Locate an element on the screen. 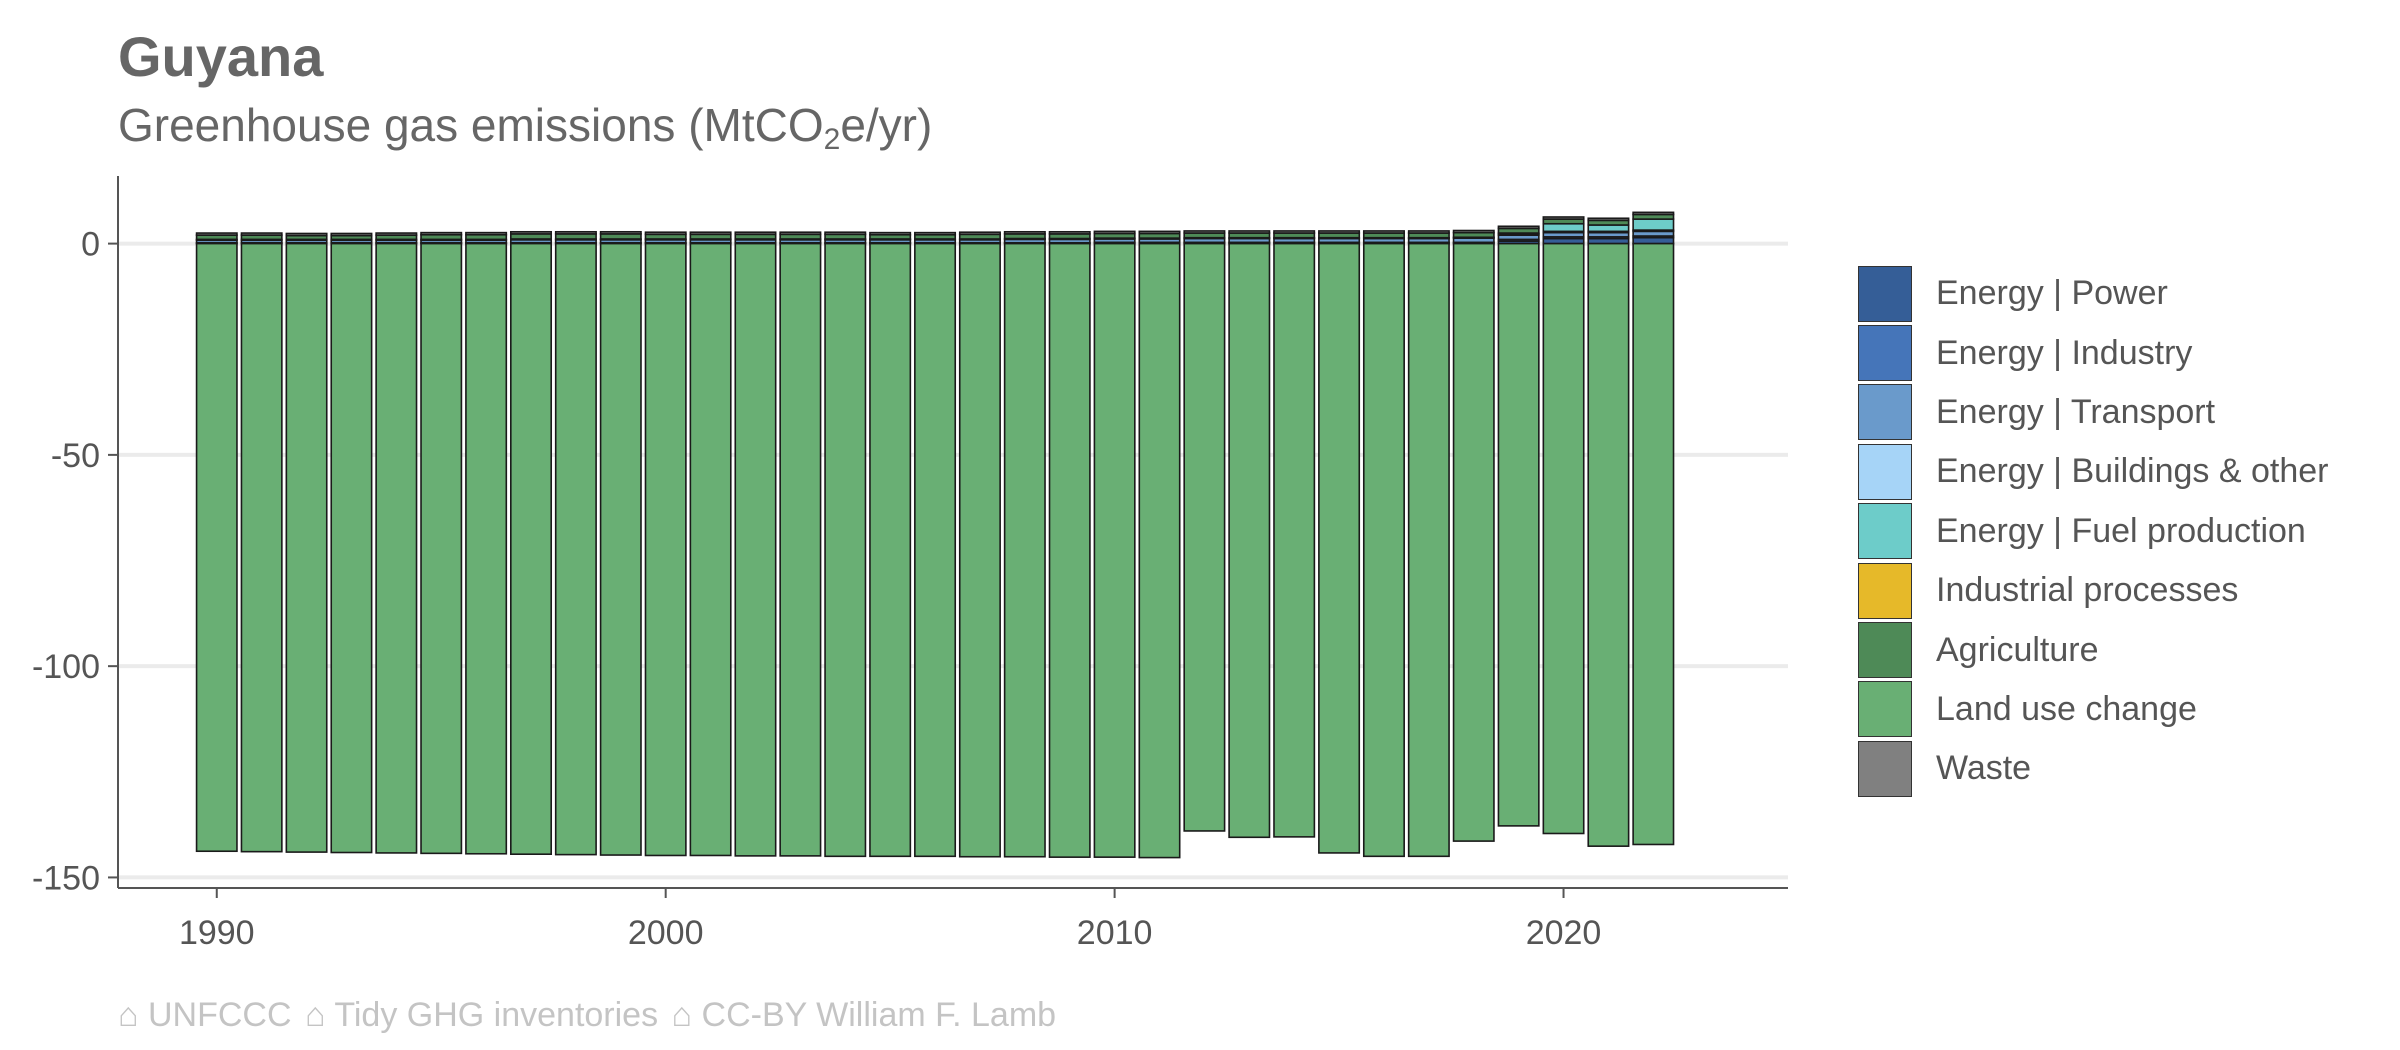 The image size is (2400, 1050). legend-label: Energy | Buildings & other is located at coordinates (2132, 471).